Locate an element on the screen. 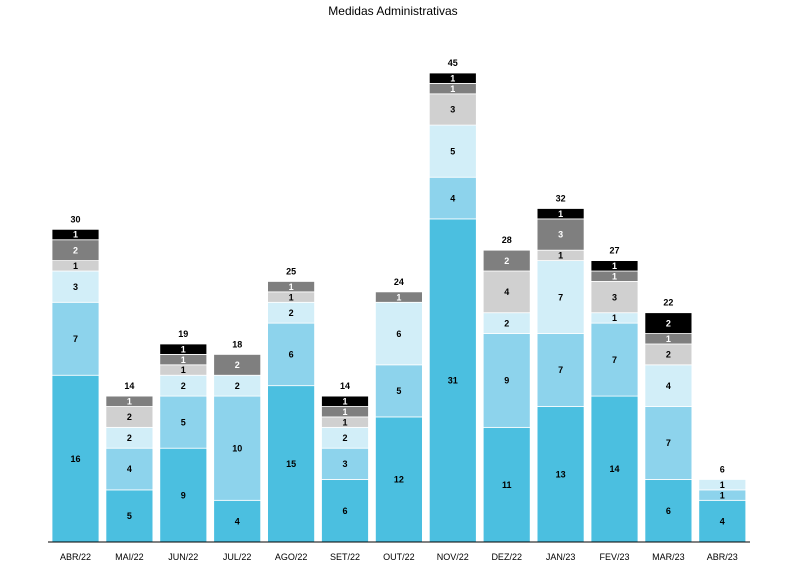  total-label: 28 is located at coordinates (507, 240).